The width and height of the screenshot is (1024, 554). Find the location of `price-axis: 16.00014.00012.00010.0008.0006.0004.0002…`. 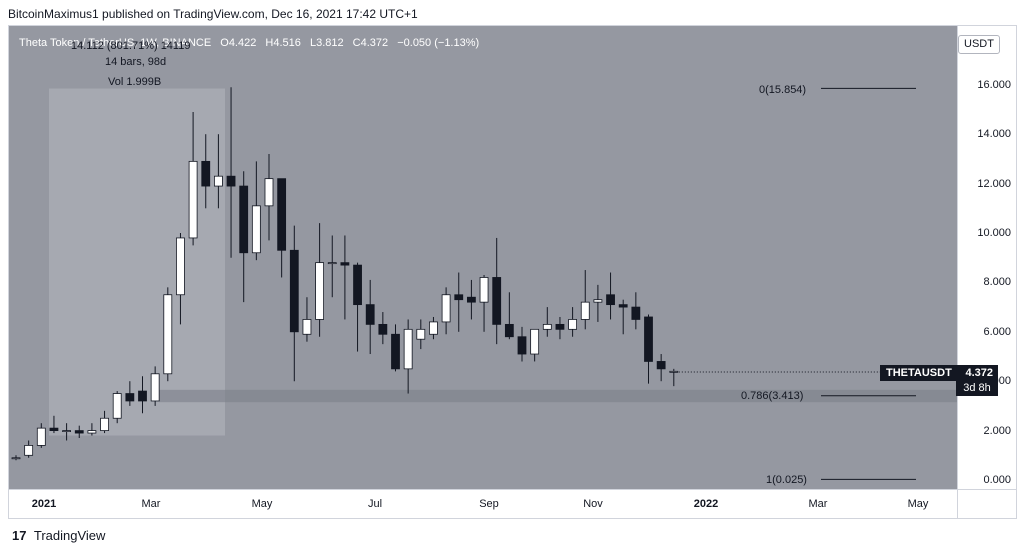

price-axis: 16.00014.00012.00010.0008.0006.0004.0002… is located at coordinates (986, 257).